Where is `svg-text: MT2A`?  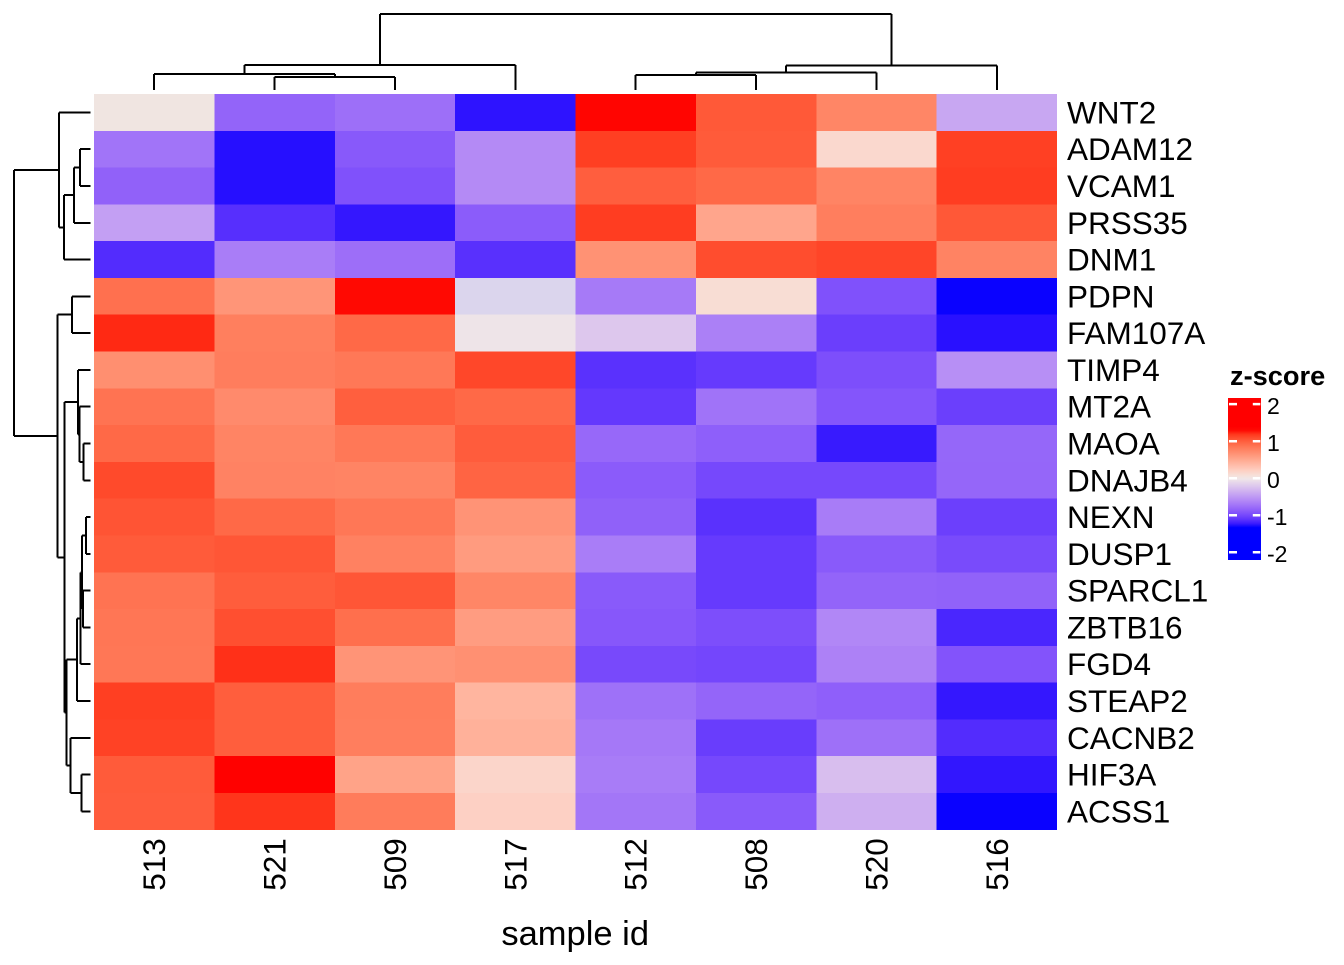 svg-text: MT2A is located at coordinates (1109, 407).